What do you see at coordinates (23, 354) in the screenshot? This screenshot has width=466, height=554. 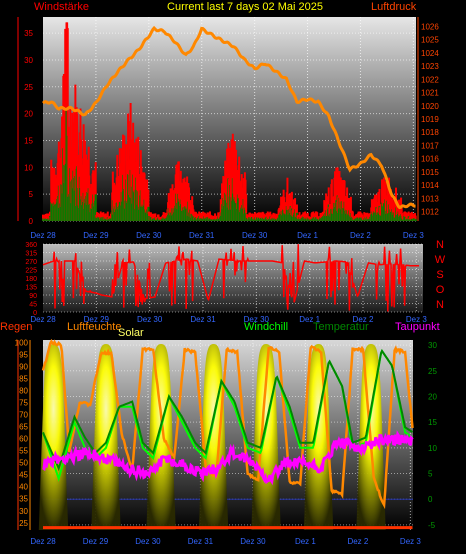 I see `y-tick-label-humidity: 95` at bounding box center [23, 354].